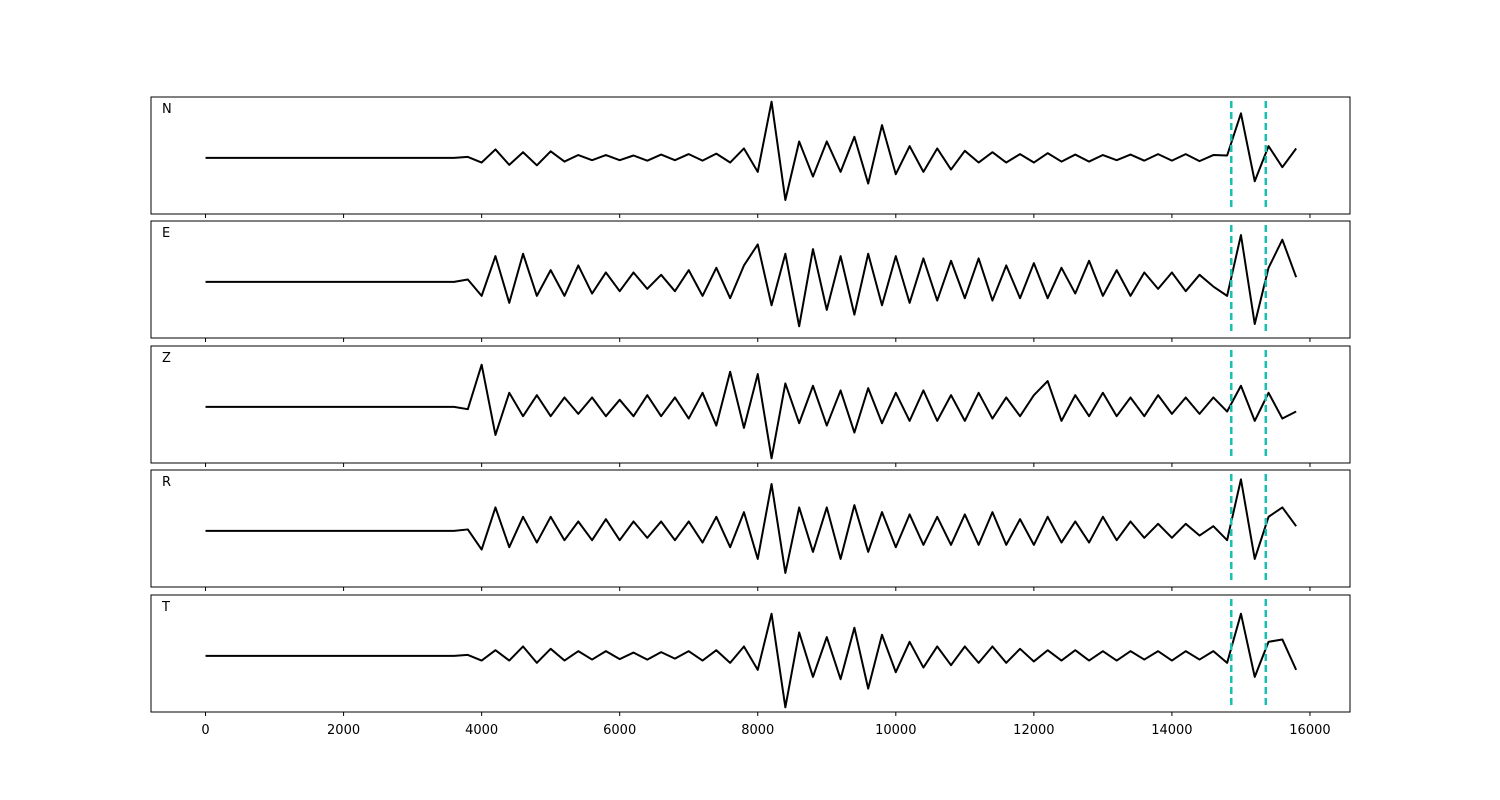 This screenshot has width=1500, height=800. Describe the element at coordinates (166, 358) in the screenshot. I see `panel-label: Z` at that location.